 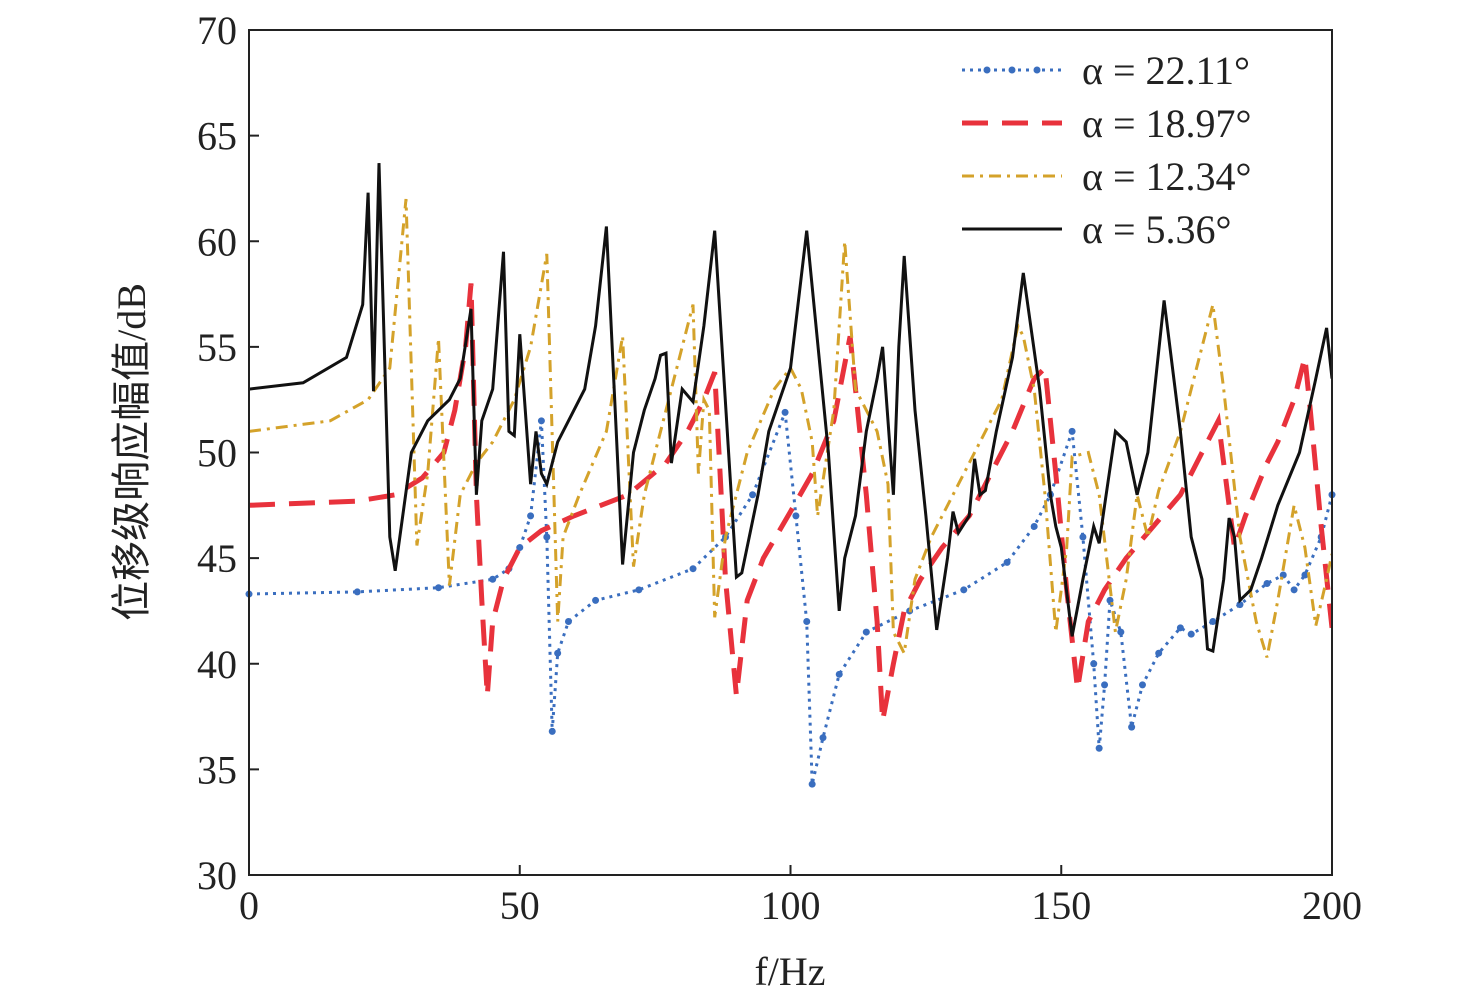 What do you see at coordinates (217, 241) in the screenshot?
I see `y-tick-label: 60` at bounding box center [217, 241].